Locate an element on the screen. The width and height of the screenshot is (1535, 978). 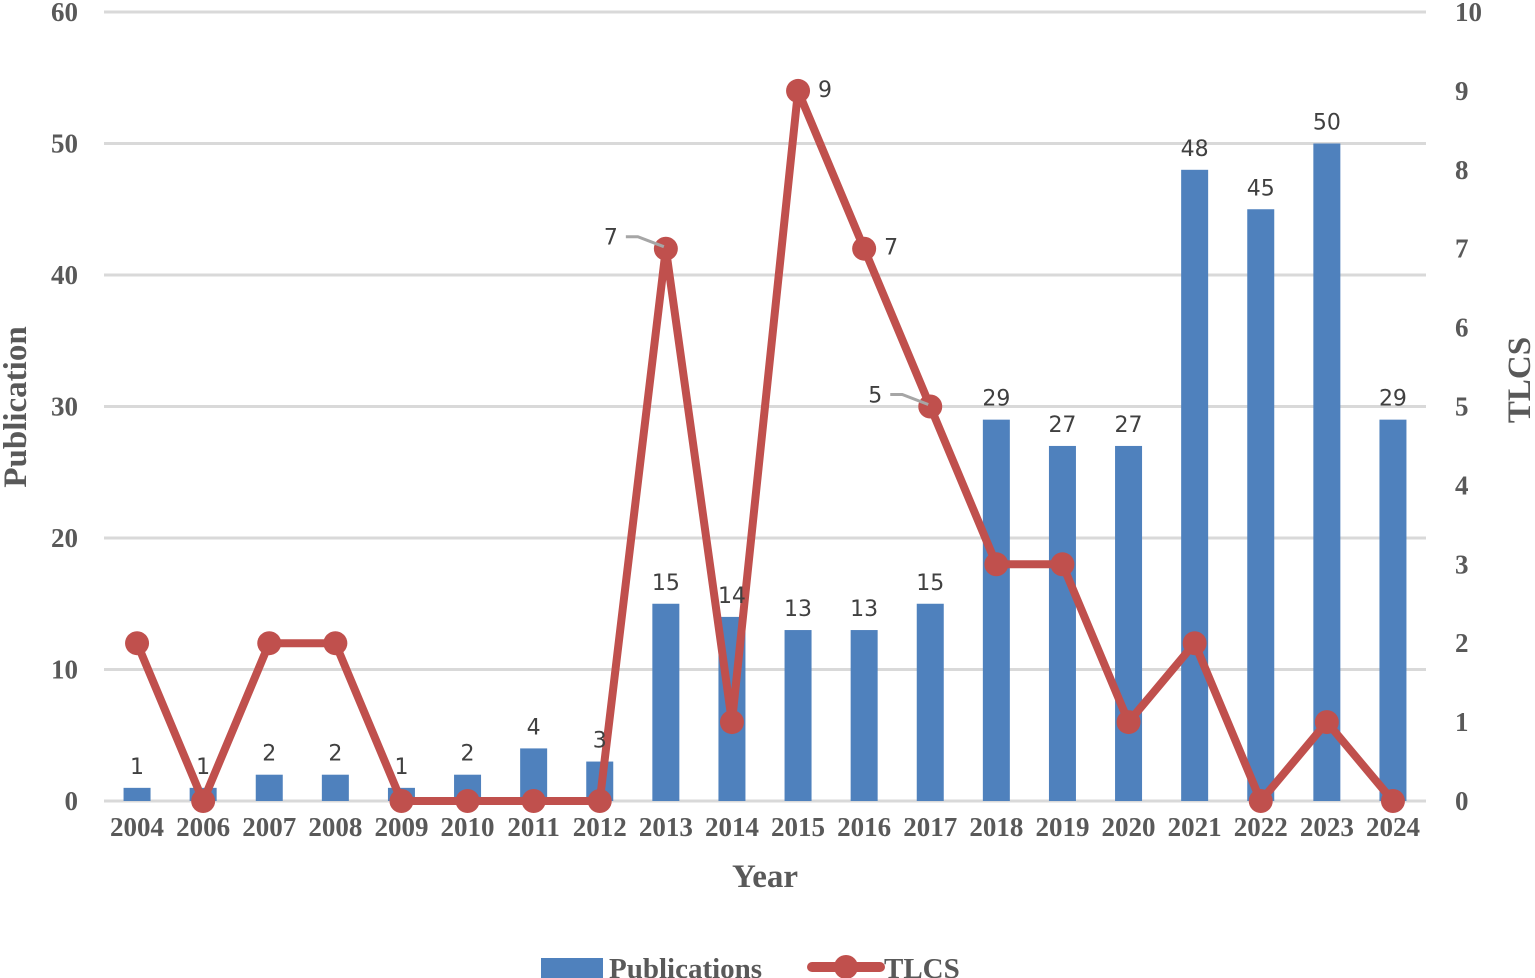
legend-publications: Publications is located at coordinates (685, 965).